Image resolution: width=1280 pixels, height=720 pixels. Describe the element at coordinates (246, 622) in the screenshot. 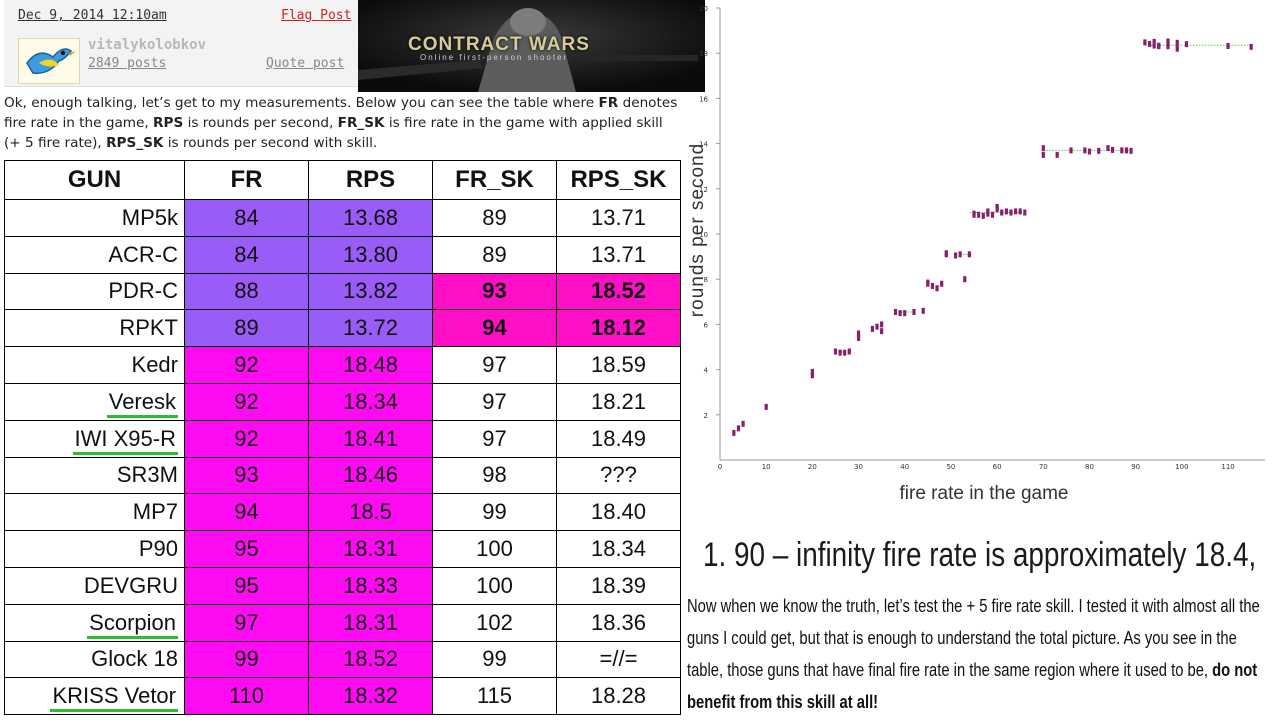

I see `fr-cell: 97` at that location.